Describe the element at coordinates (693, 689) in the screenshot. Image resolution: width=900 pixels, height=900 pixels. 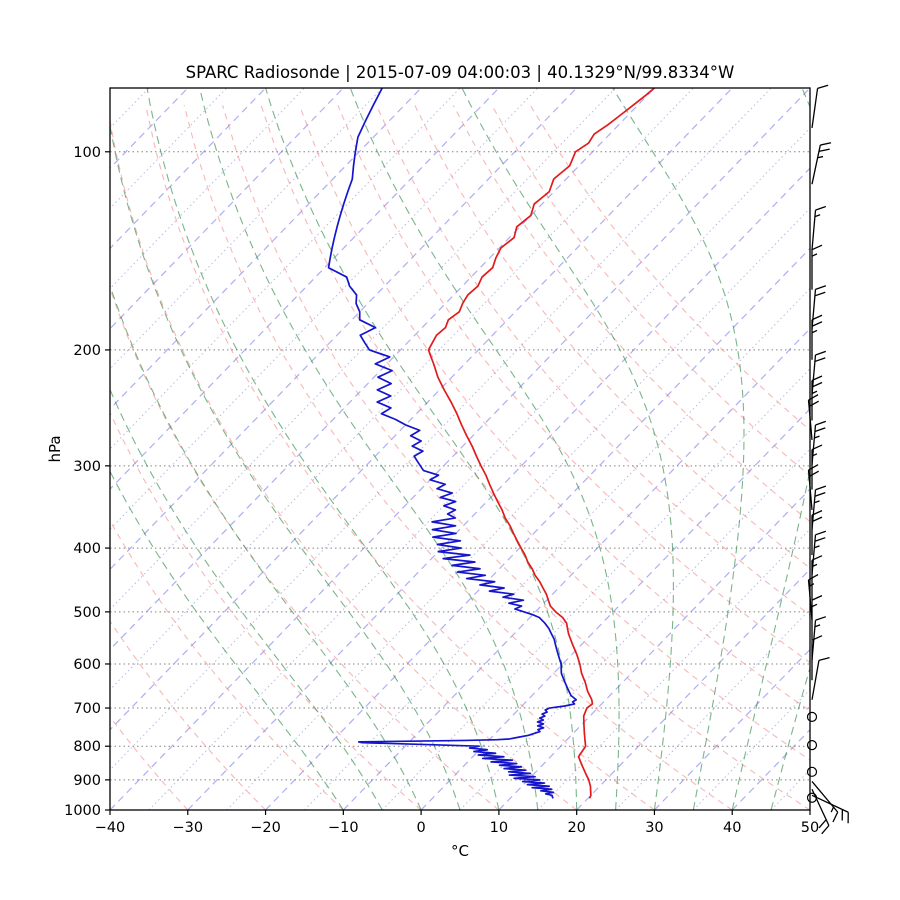
I see `isotherm-line` at that location.